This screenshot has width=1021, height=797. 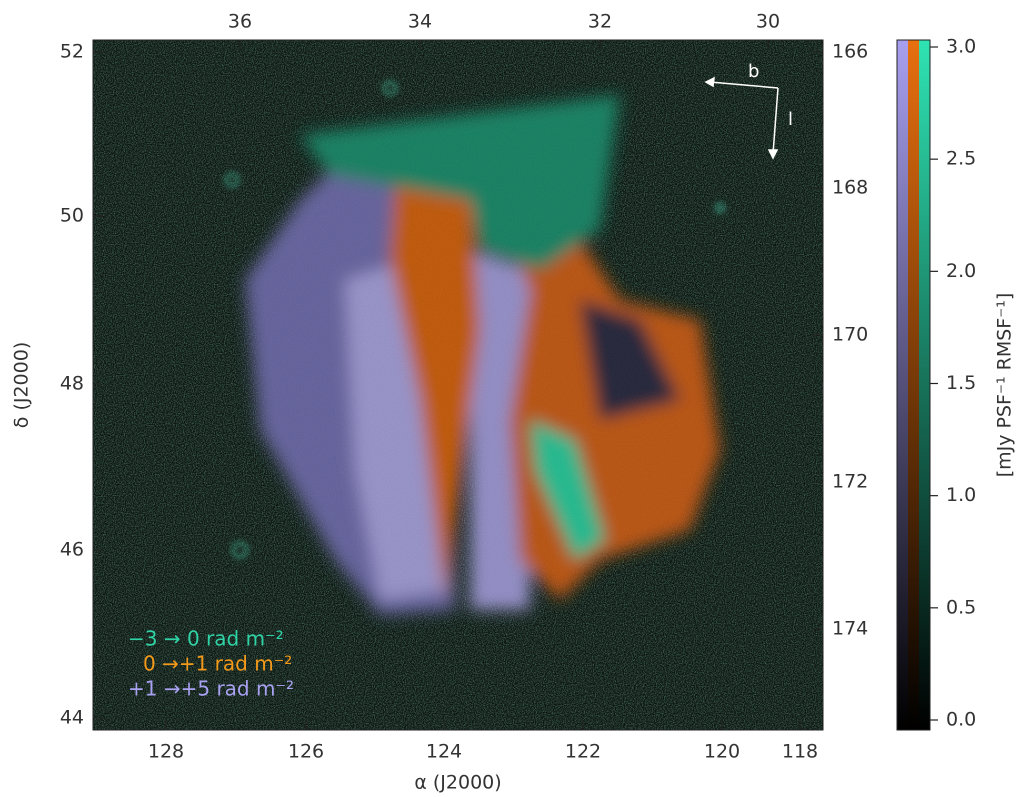 I want to click on colorbar-tick-label: 2.0, so click(x=961, y=271).